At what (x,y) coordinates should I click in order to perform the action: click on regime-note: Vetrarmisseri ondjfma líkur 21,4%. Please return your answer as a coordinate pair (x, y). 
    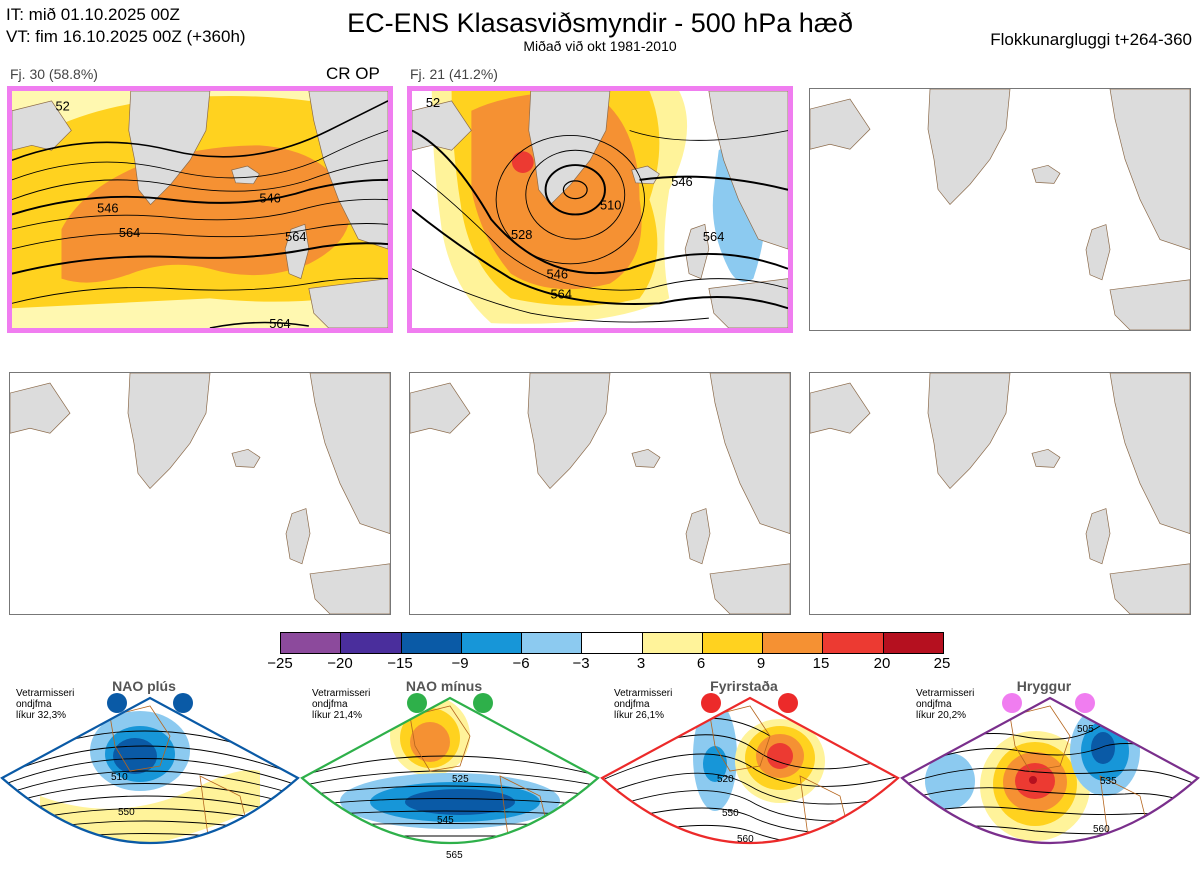
    Looking at the image, I should click on (341, 704).